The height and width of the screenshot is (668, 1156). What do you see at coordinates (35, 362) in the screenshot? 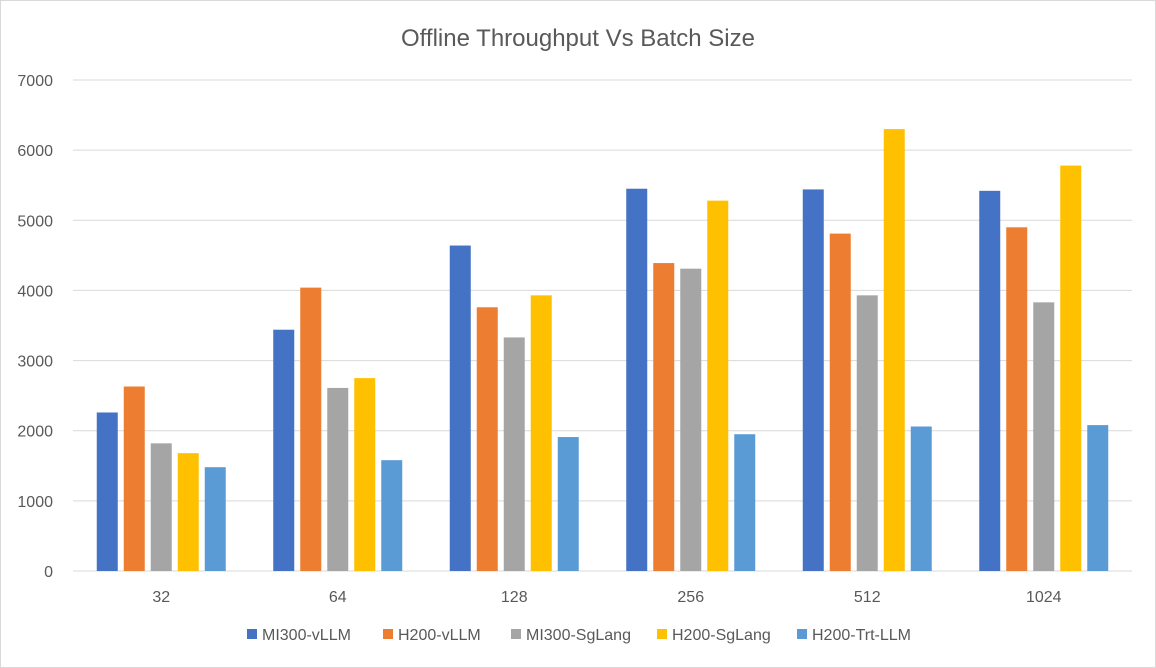
I see `y-tick-label: 3000` at bounding box center [35, 362].